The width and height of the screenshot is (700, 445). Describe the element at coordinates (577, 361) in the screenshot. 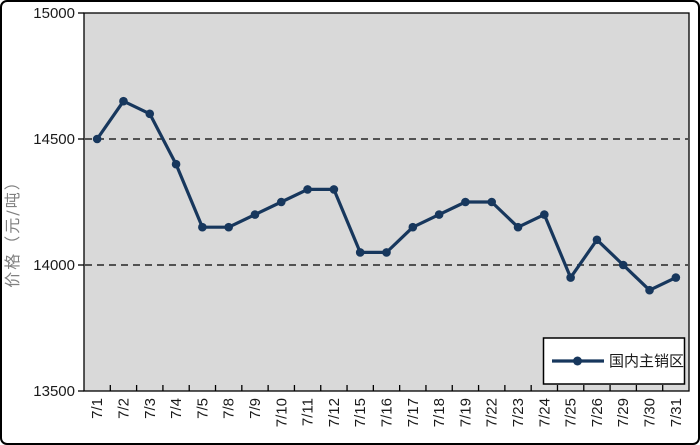

I see `legend-marker` at that location.